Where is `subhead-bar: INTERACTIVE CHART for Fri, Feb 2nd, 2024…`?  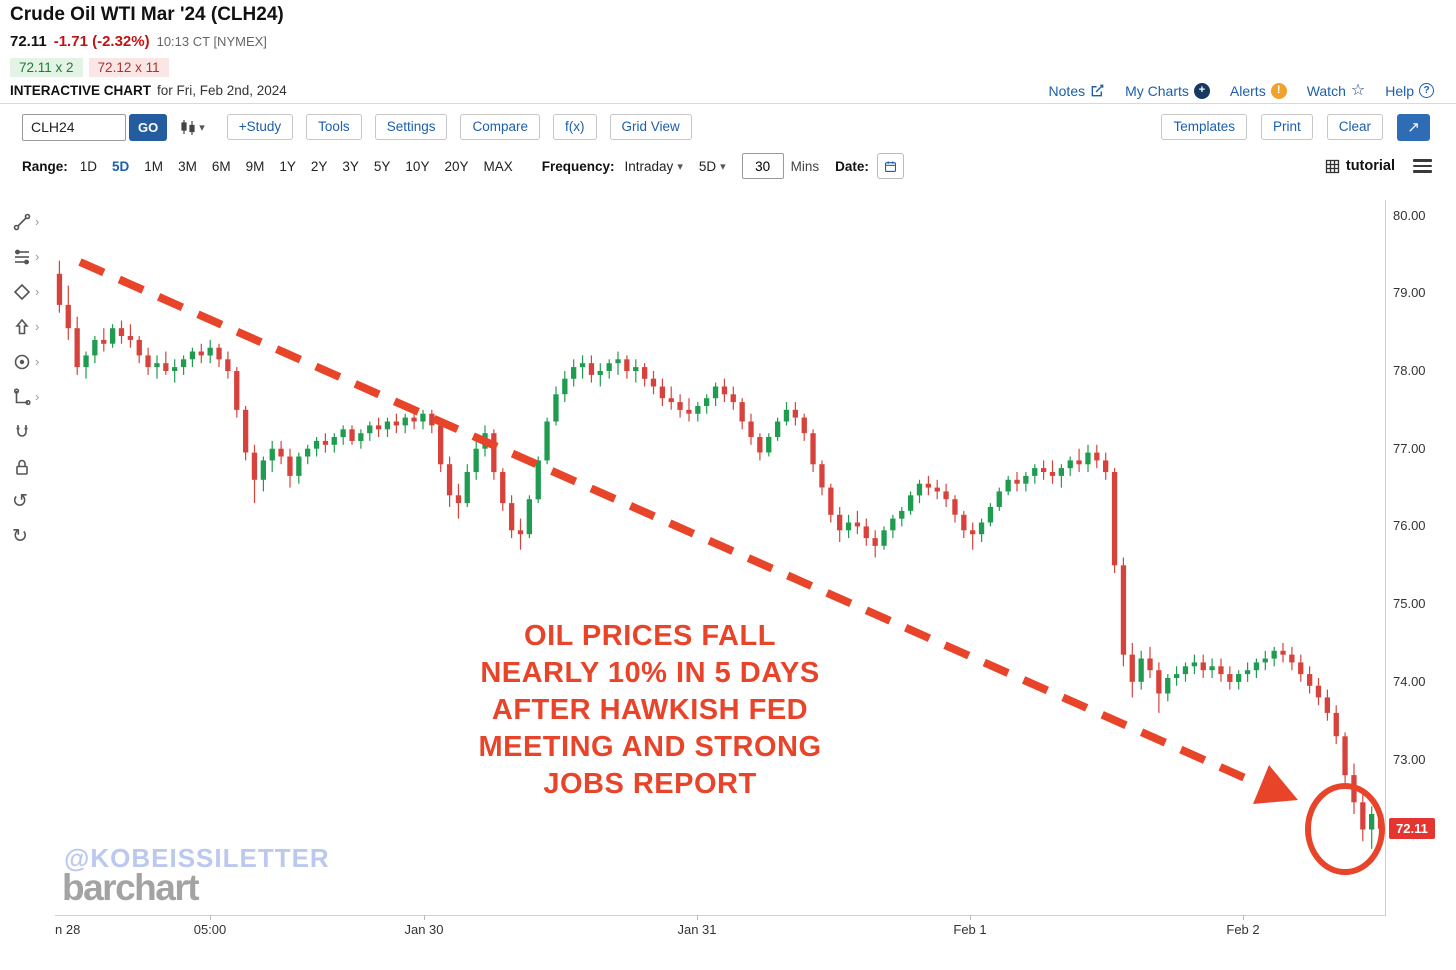 subhead-bar: INTERACTIVE CHART for Fri, Feb 2nd, 2024… is located at coordinates (728, 92).